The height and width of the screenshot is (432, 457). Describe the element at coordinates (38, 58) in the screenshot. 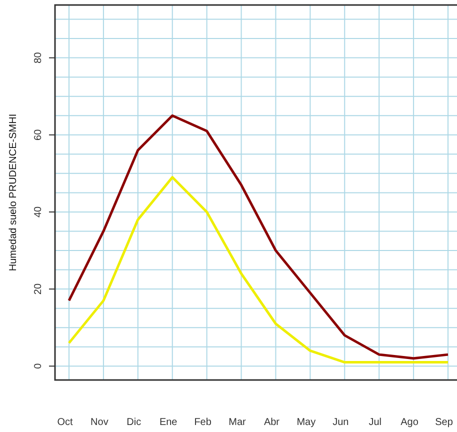

I see `y-tick-label: 80` at that location.